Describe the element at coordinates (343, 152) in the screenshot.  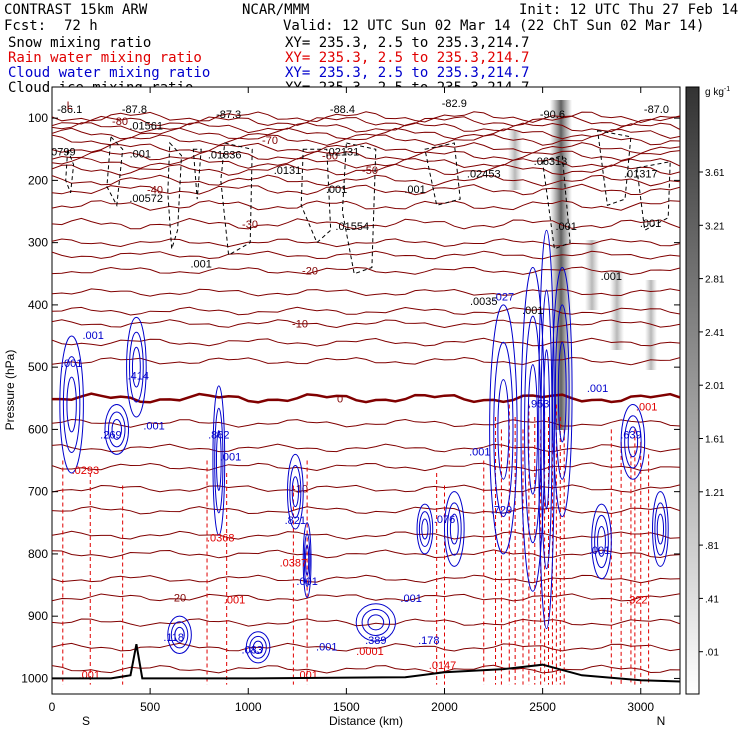
I see `contour-value-label: .02131` at that location.